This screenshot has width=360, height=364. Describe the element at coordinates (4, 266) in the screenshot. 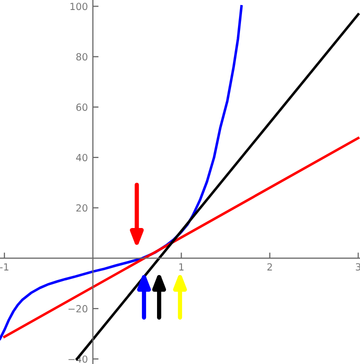

I see `x-tick-label: -1` at that location.